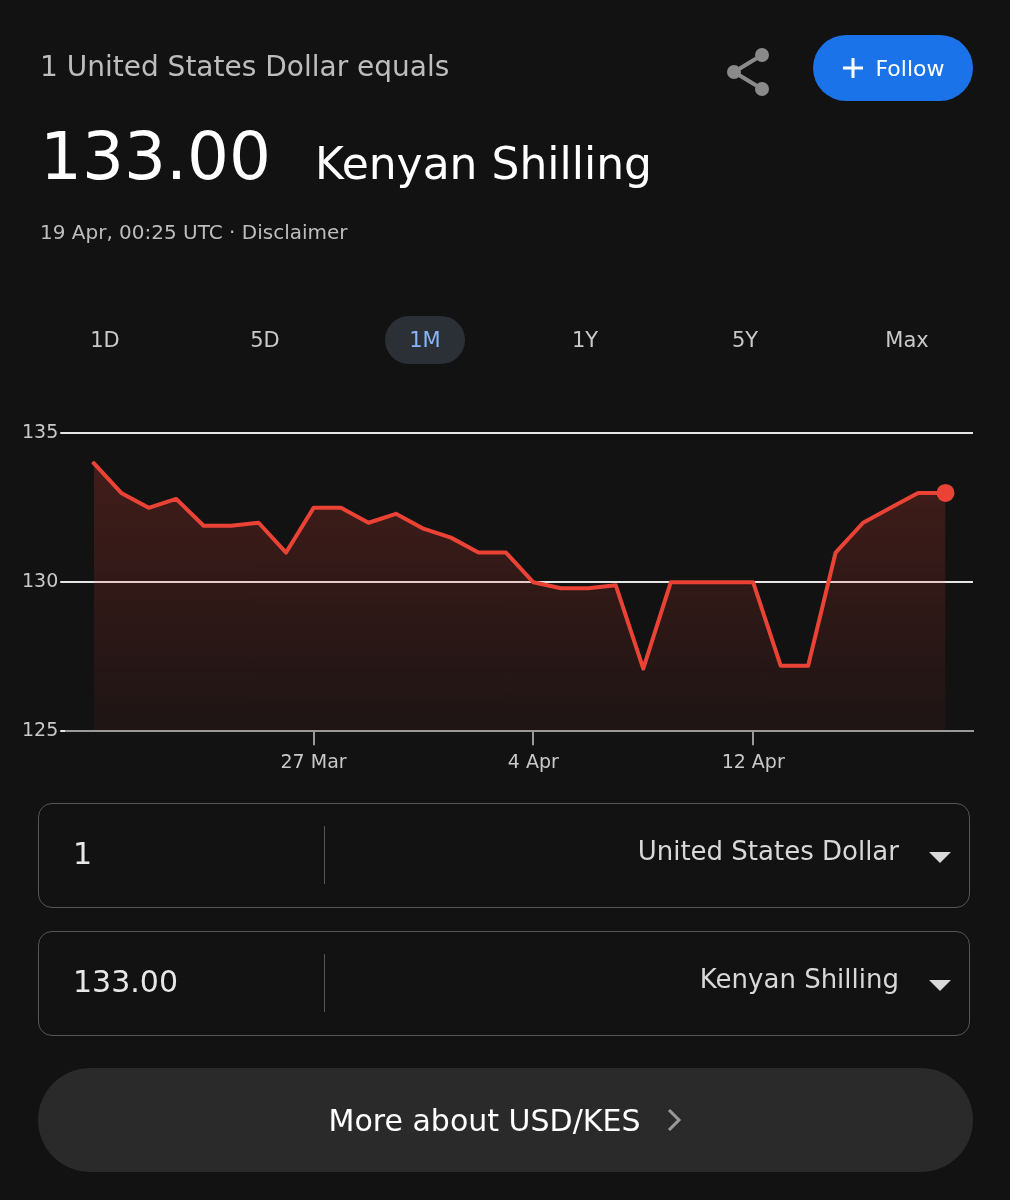  What do you see at coordinates (313, 760) in the screenshot?
I see `x-tick-label: 27 Mar` at bounding box center [313, 760].